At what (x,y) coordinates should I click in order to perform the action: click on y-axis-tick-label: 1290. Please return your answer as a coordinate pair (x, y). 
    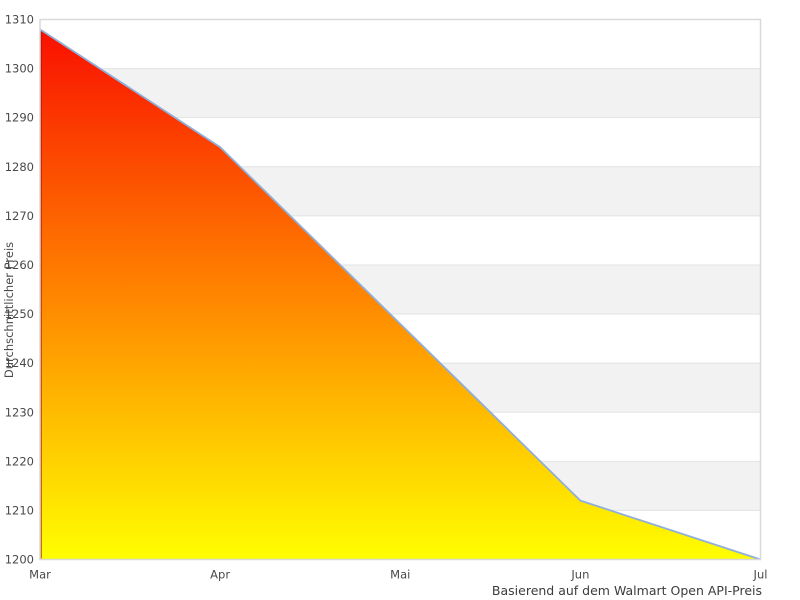
    Looking at the image, I should click on (19, 118).